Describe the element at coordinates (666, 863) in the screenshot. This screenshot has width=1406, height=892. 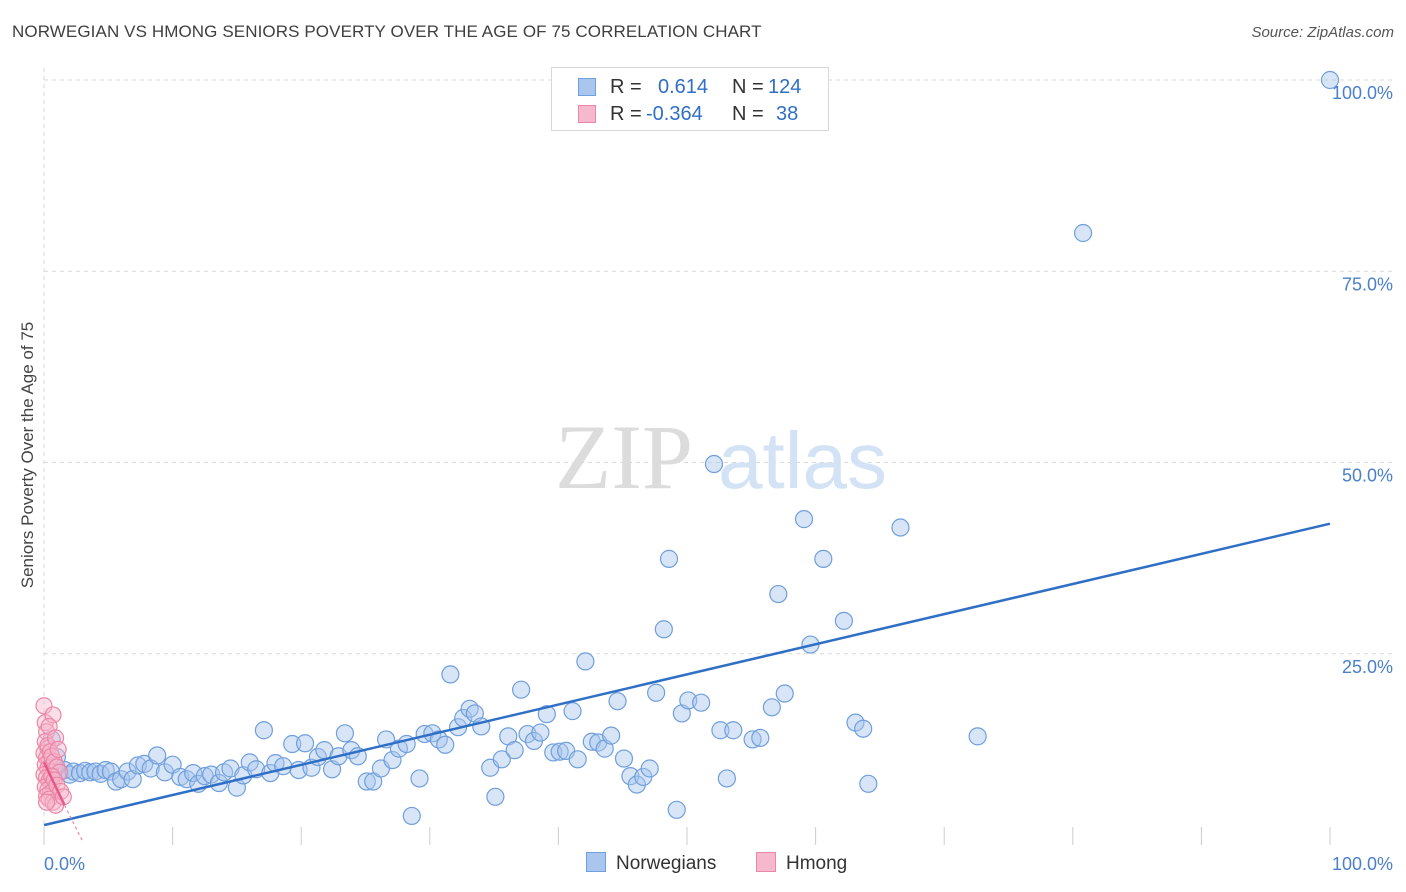
I see `bottom-legend-label-norwegians: Norwegians` at that location.